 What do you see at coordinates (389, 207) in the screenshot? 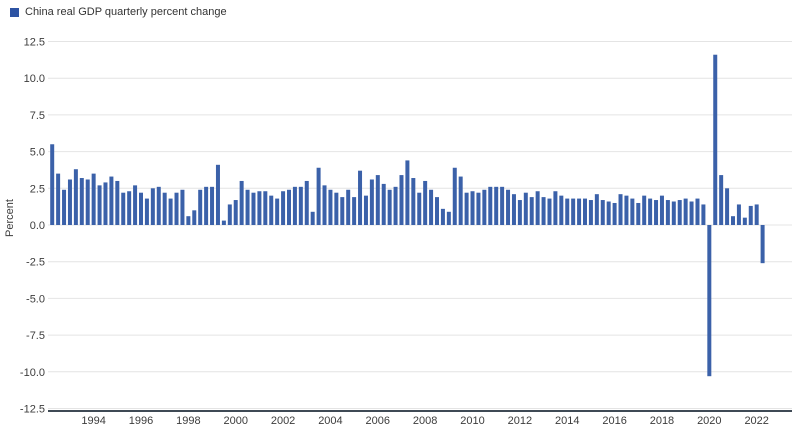
I see `bar-2006Q3` at bounding box center [389, 207].